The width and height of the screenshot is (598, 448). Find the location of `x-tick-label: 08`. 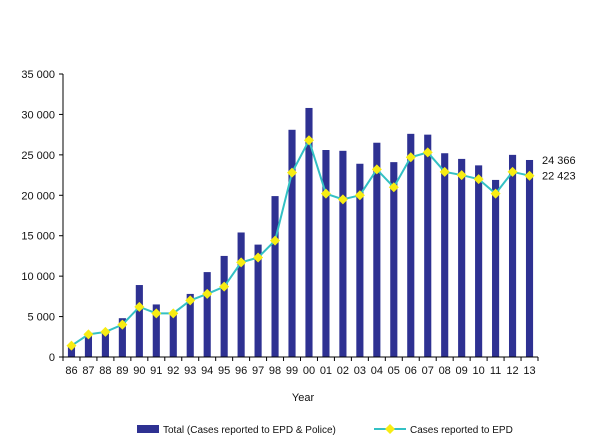

x-tick-label: 08 is located at coordinates (445, 371).